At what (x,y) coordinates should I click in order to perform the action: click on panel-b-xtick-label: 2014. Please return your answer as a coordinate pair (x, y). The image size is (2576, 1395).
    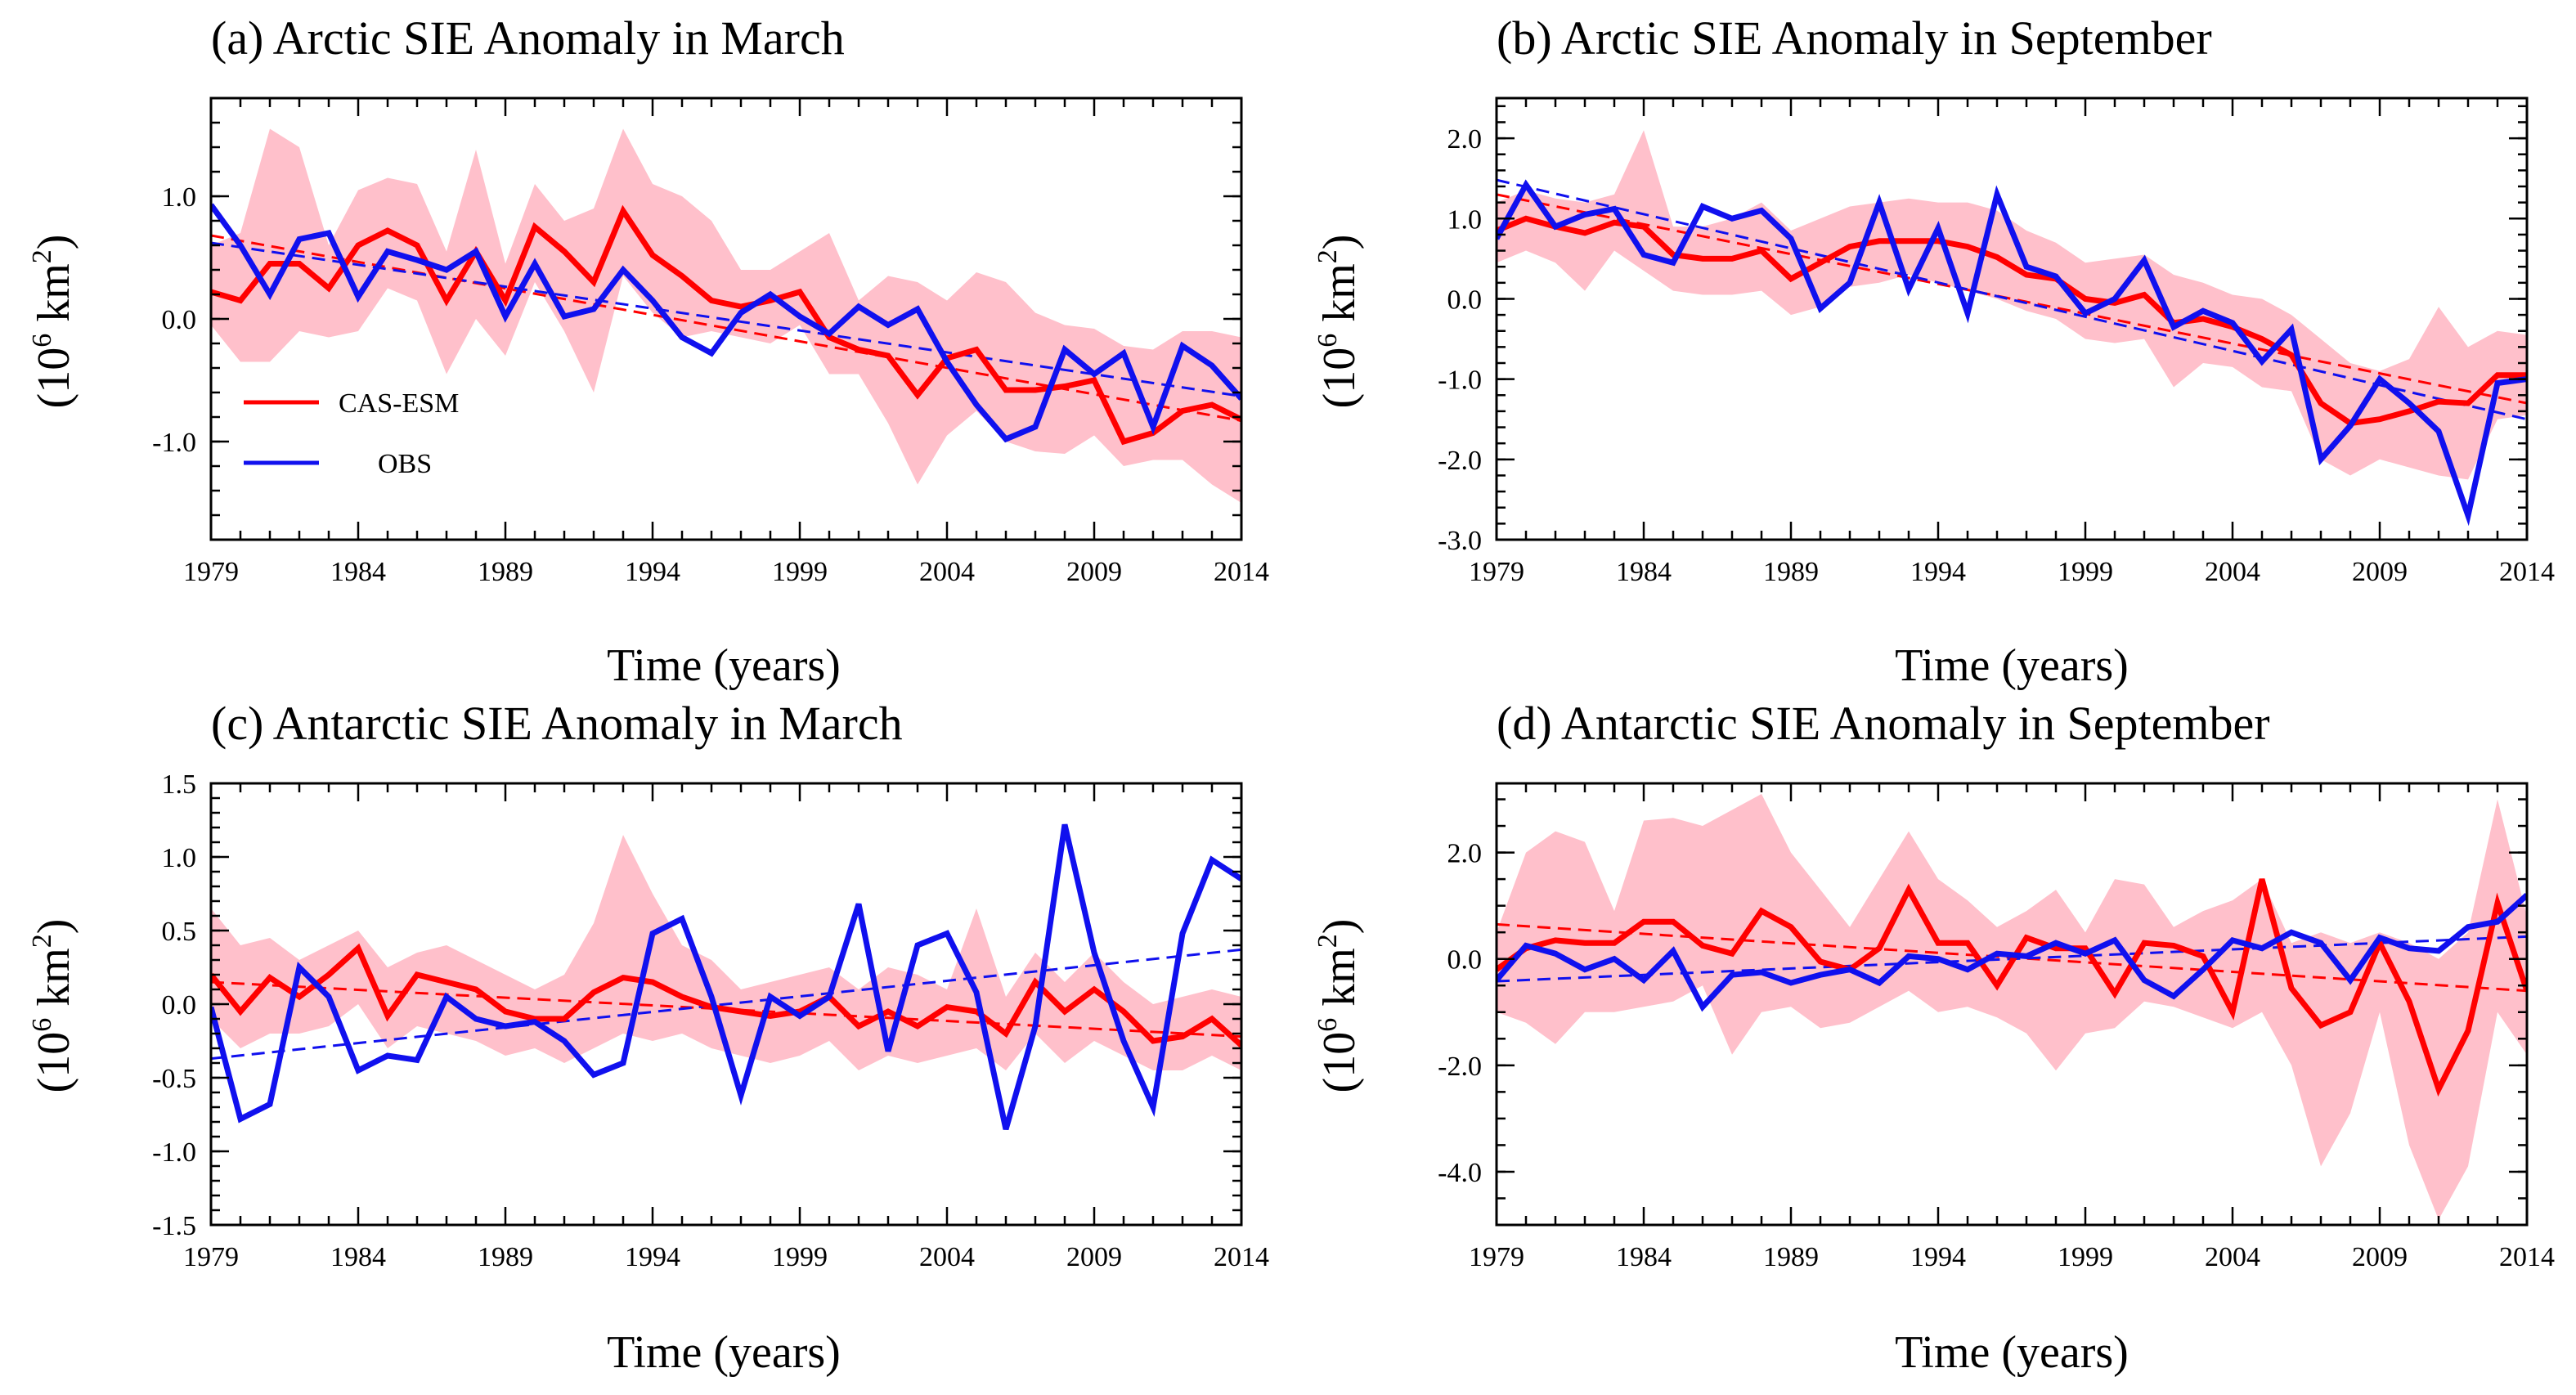
    Looking at the image, I should click on (2527, 572).